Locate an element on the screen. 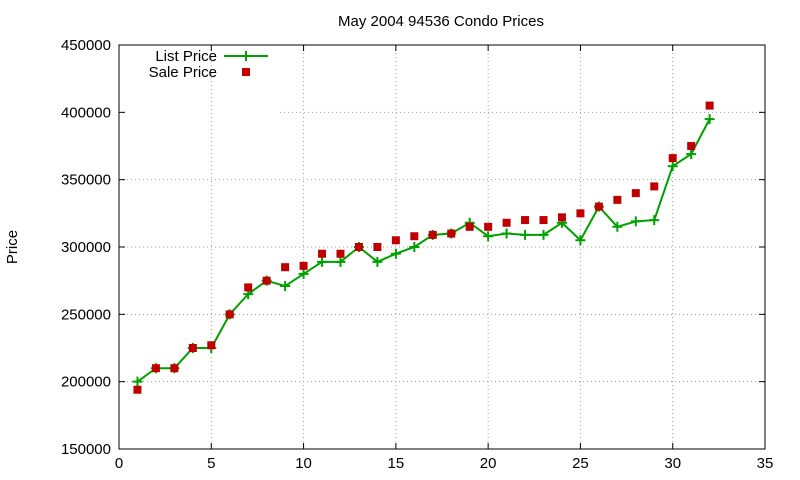 This screenshot has height=480, width=800. y-axis-label: Price is located at coordinates (12, 247).